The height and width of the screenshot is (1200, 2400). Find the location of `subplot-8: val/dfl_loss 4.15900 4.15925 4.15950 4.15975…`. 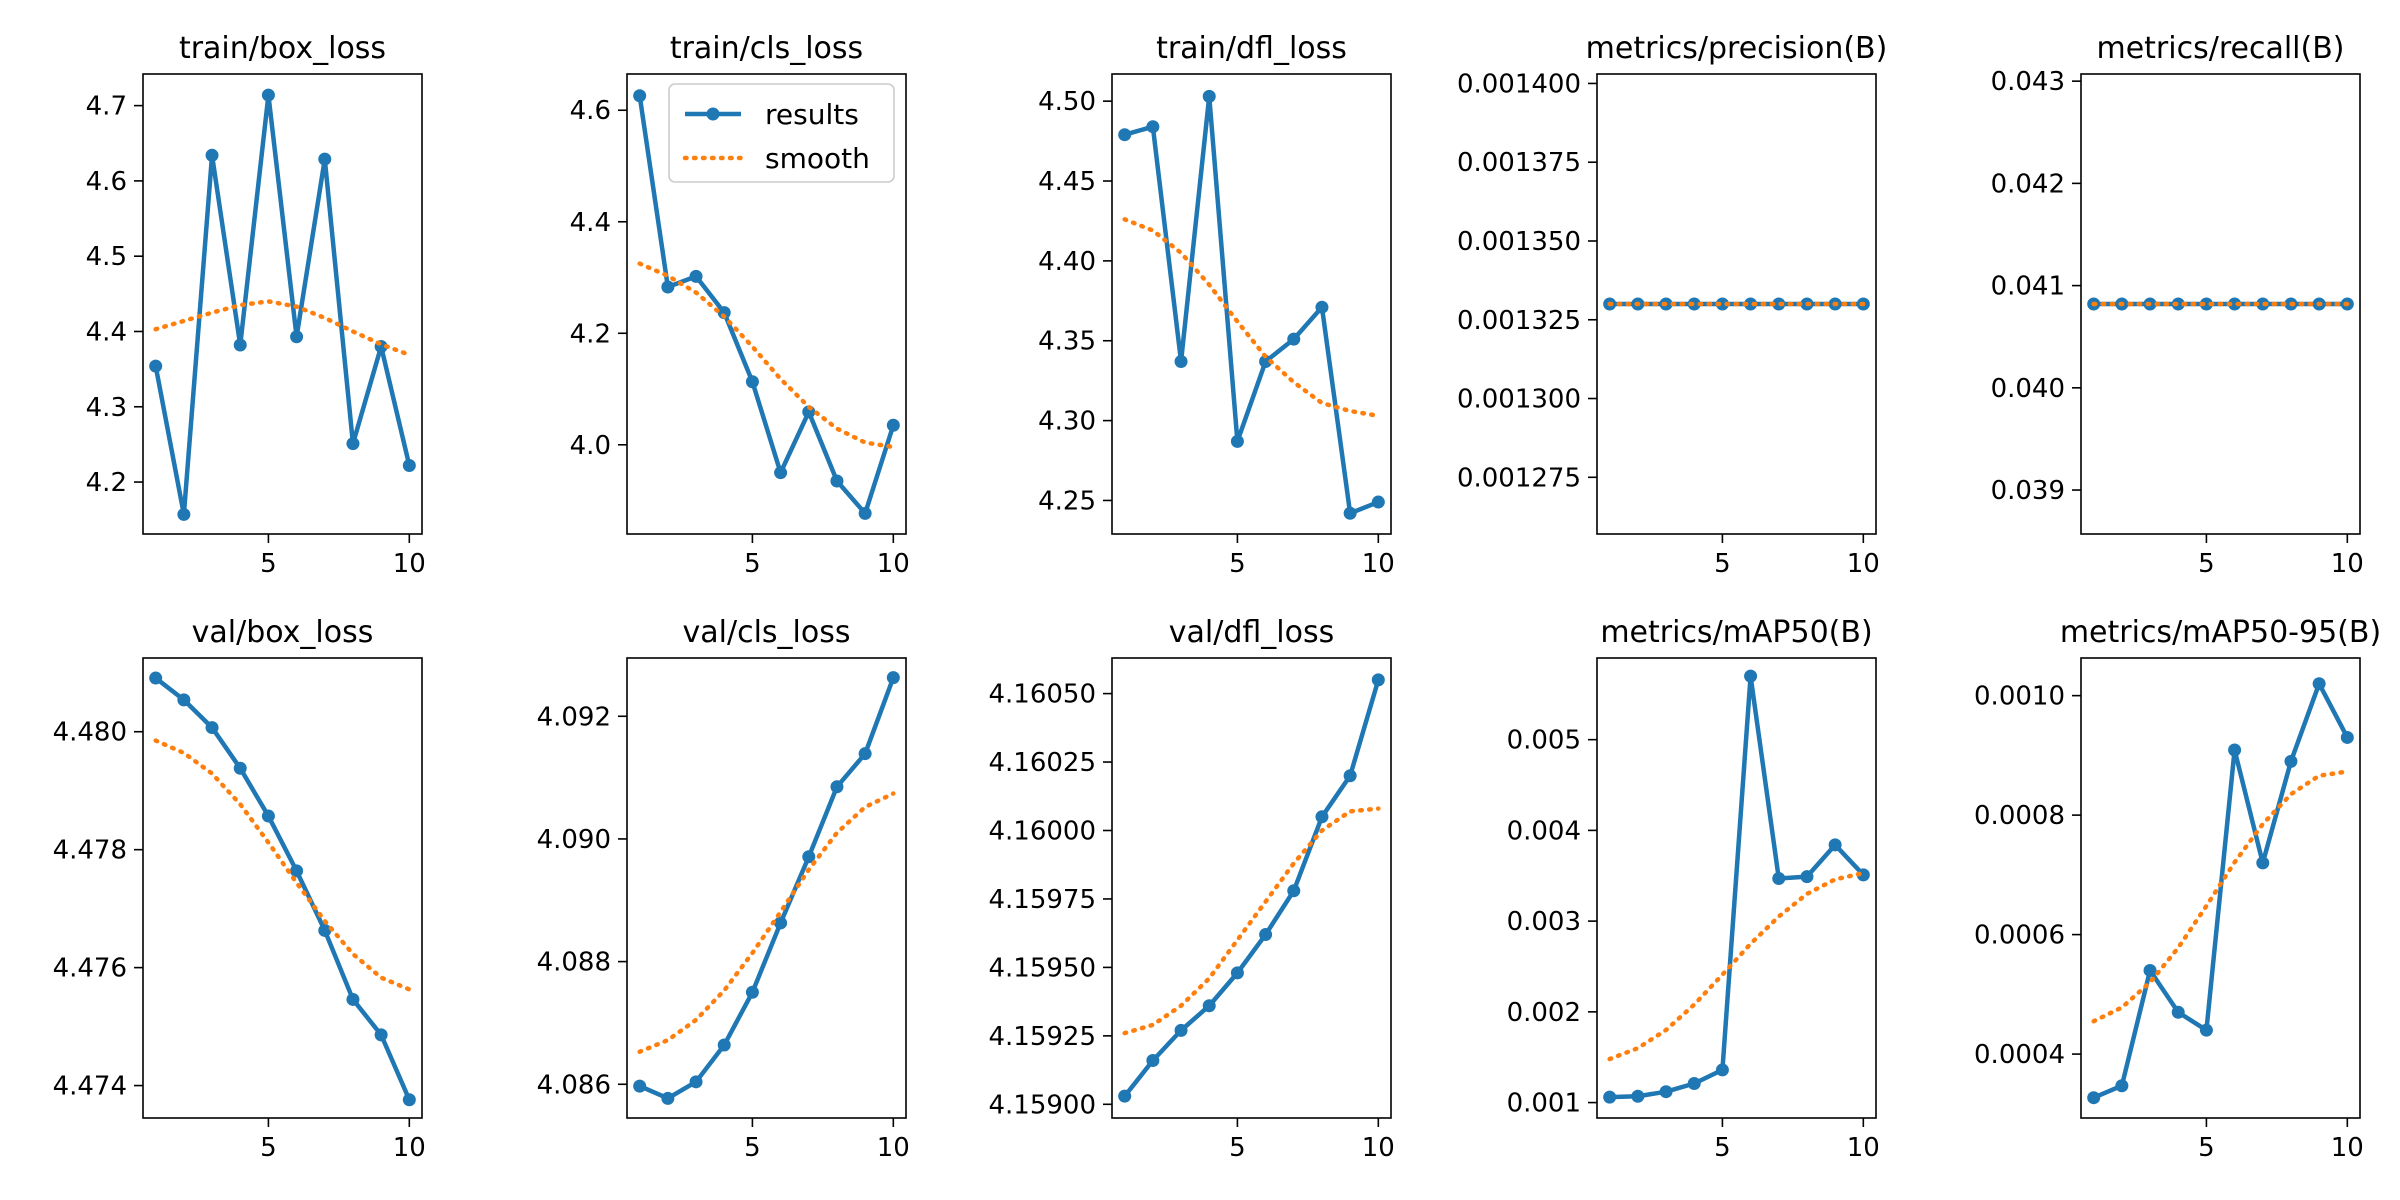

subplot-8: val/dfl_loss 4.15900 4.15925 4.15950 4.15975… is located at coordinates (1191, 889).